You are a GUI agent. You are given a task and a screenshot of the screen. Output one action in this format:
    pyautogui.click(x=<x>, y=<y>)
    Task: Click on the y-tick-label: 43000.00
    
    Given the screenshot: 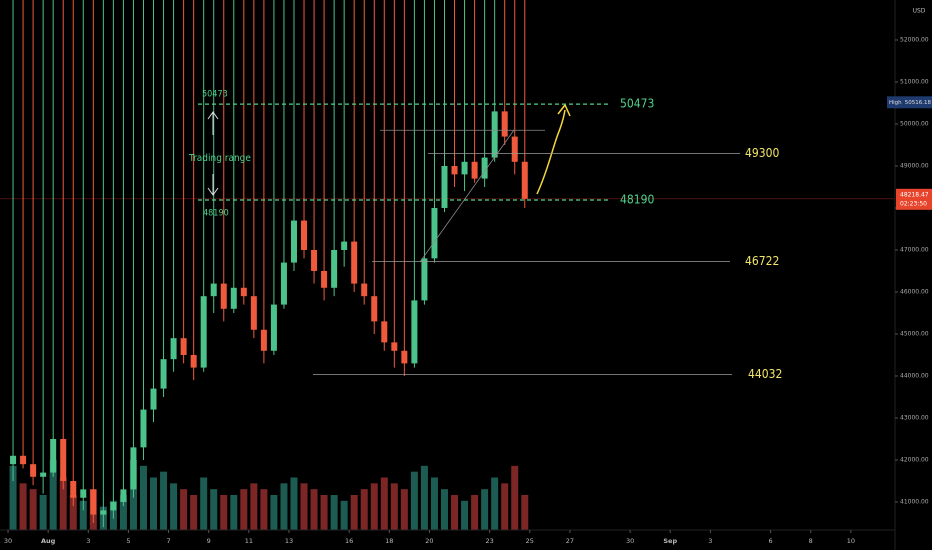 What is the action you would take?
    pyautogui.click(x=914, y=417)
    